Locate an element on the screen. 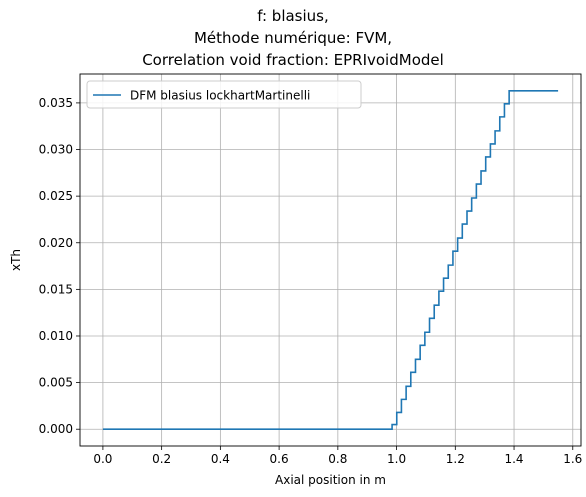 Image resolution: width=586 pixels, height=497 pixels. legend-box is located at coordinates (224, 94).